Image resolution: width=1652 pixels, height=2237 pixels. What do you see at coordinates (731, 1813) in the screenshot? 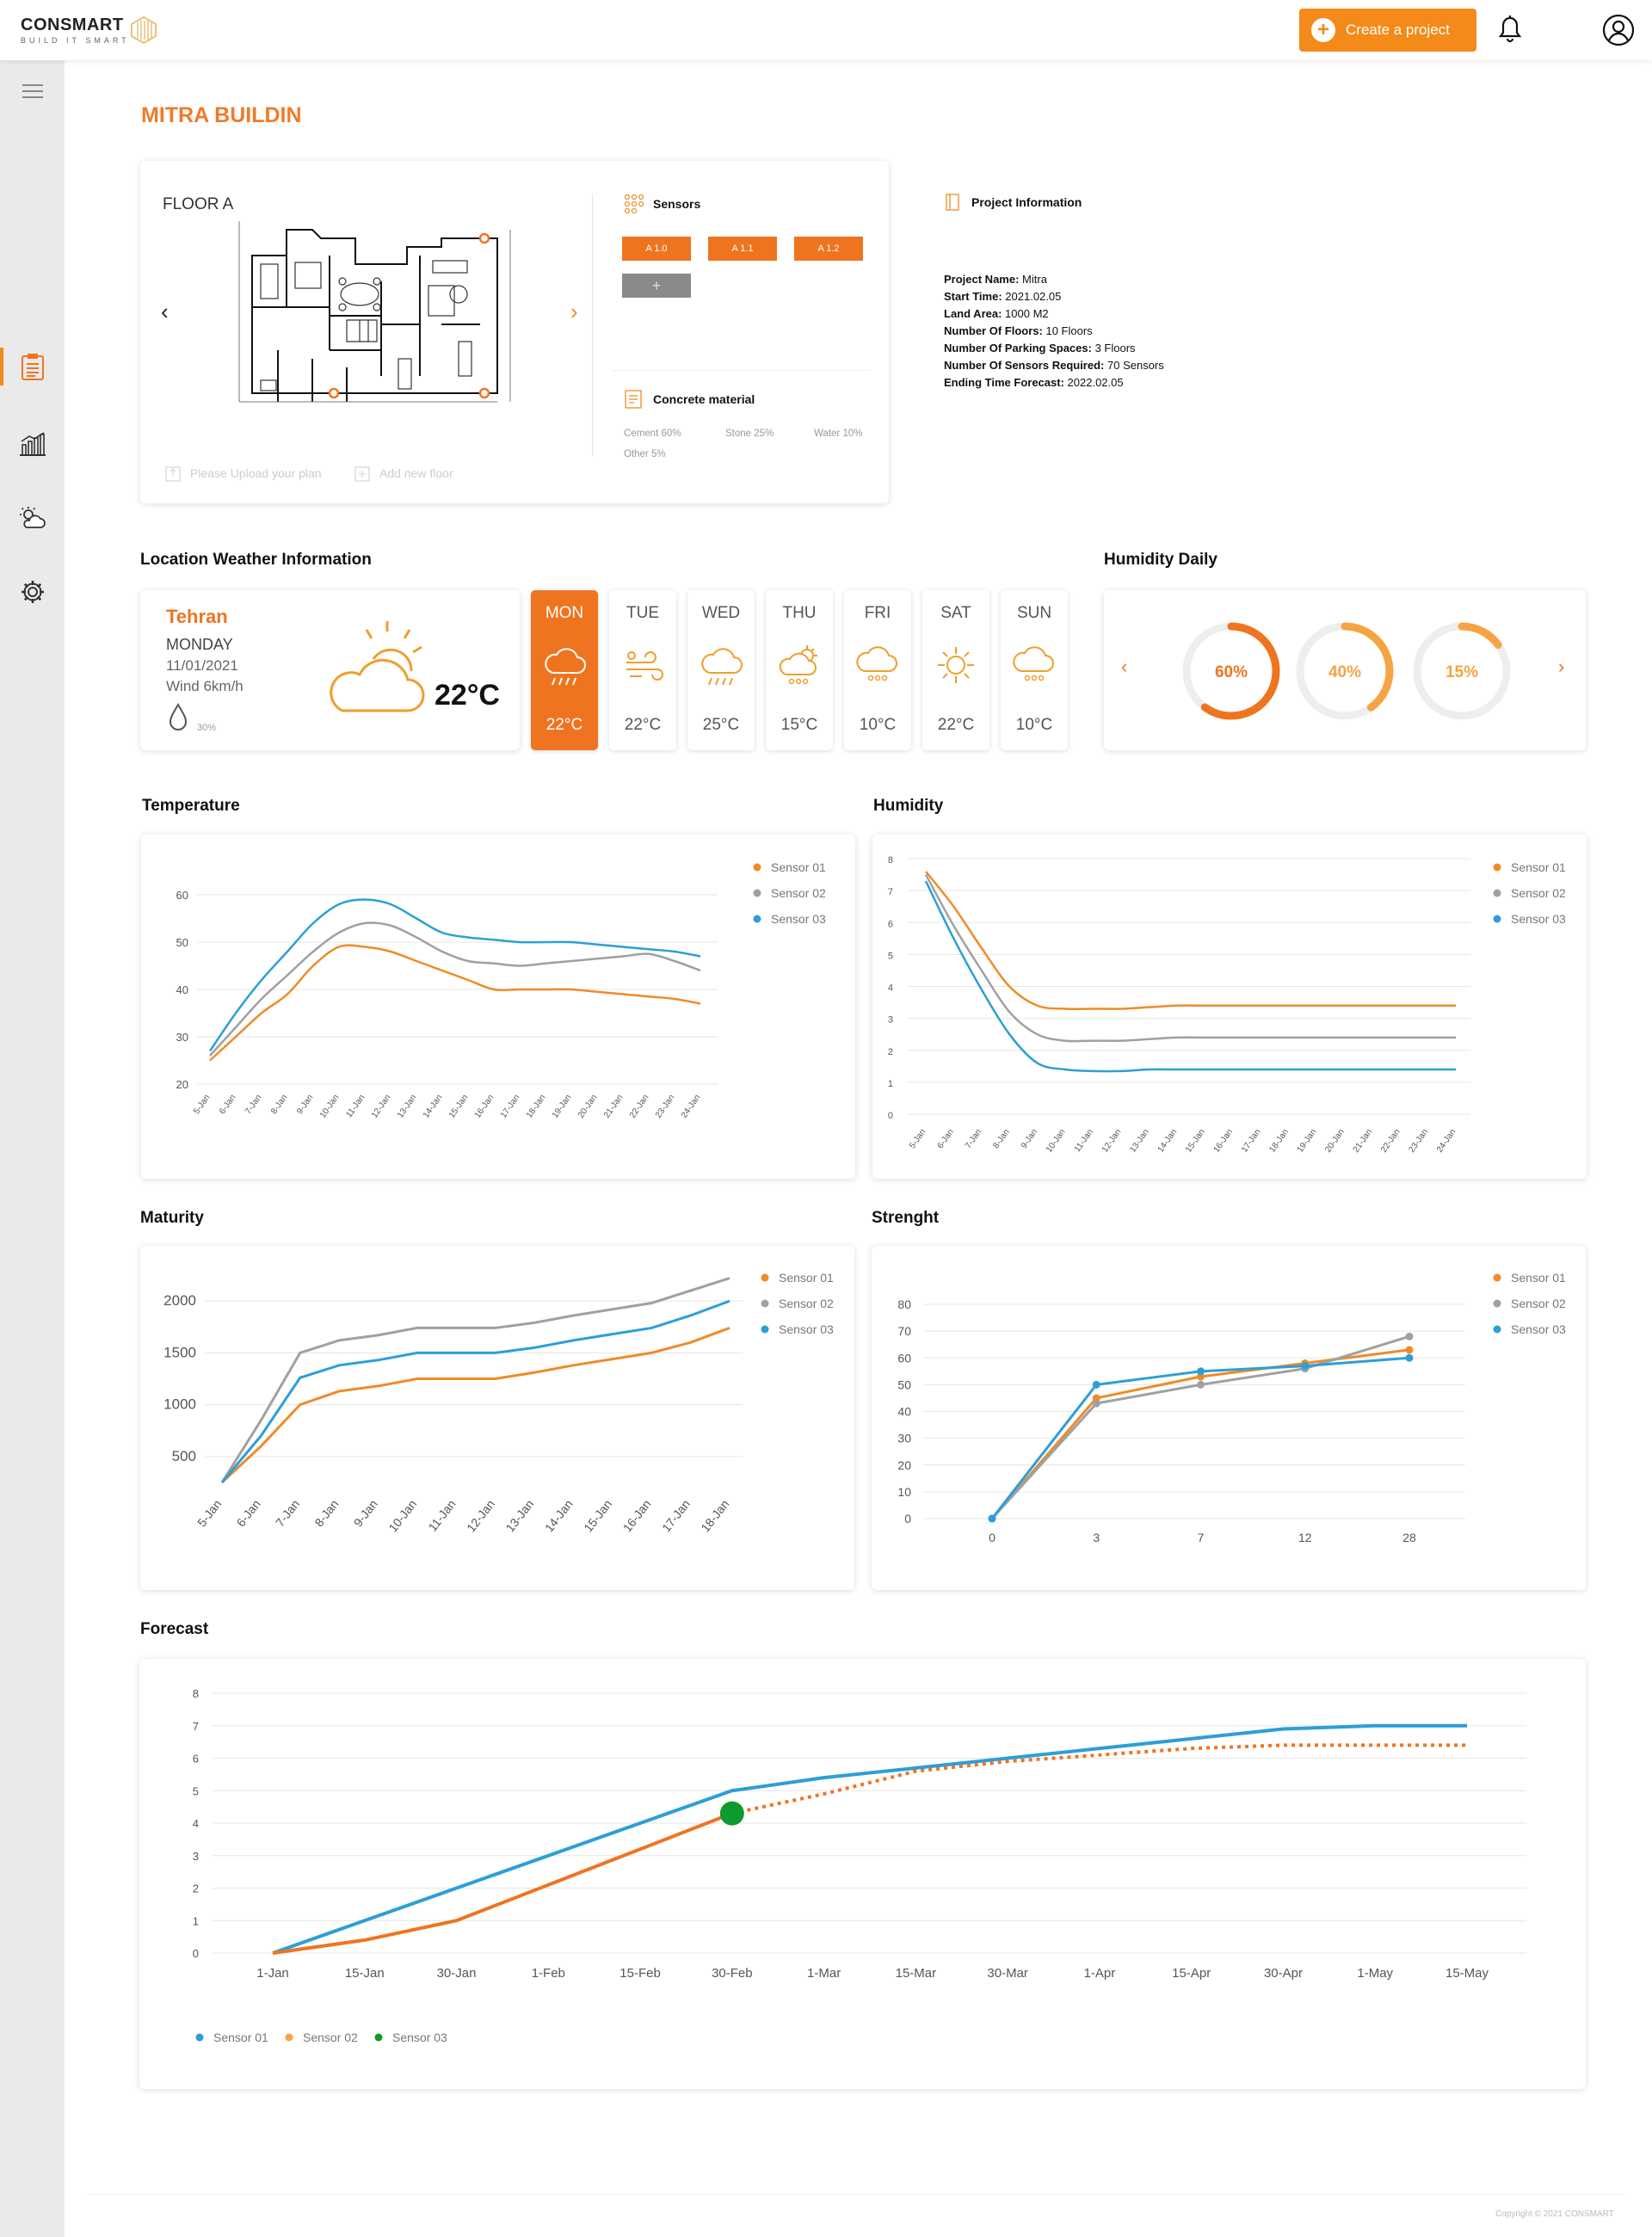
I see `sensor-03-point` at bounding box center [731, 1813].